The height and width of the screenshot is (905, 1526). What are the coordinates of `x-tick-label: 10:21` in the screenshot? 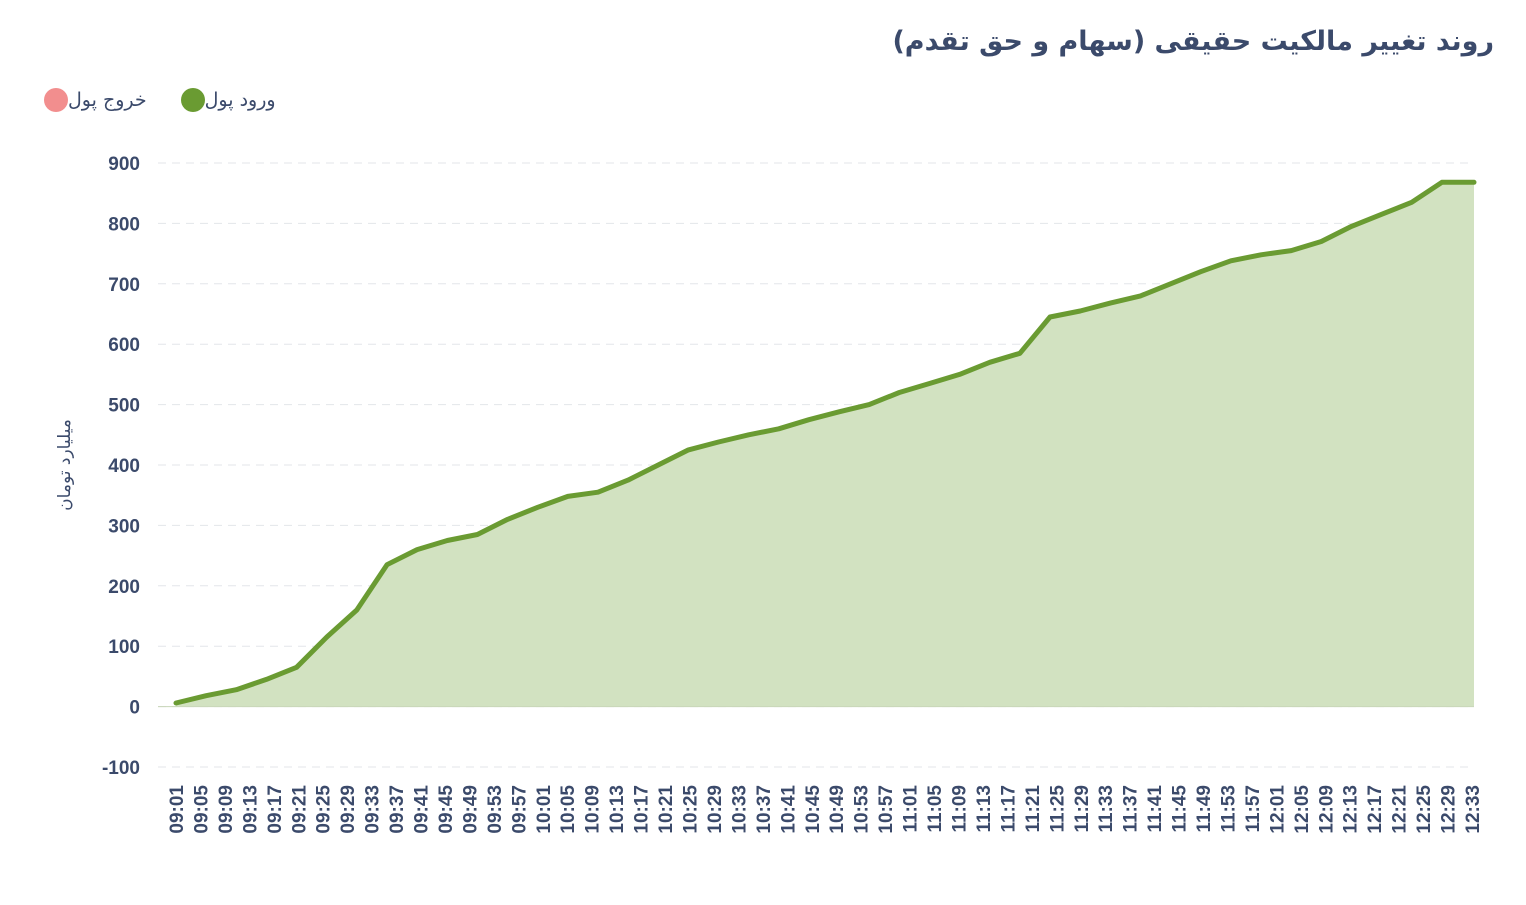 It's located at (666, 809).